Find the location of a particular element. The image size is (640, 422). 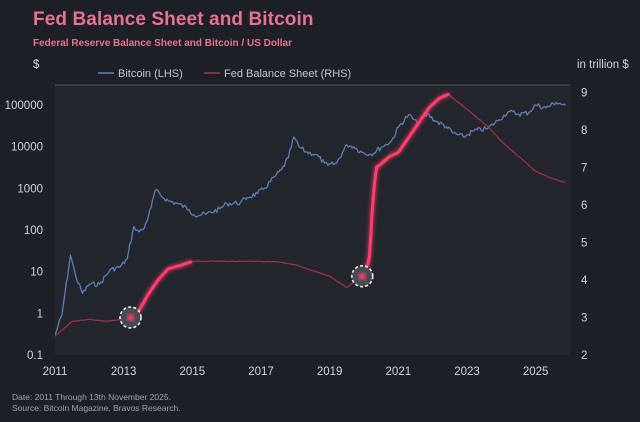

left-y-tick-label: 1000 is located at coordinates (30, 189).